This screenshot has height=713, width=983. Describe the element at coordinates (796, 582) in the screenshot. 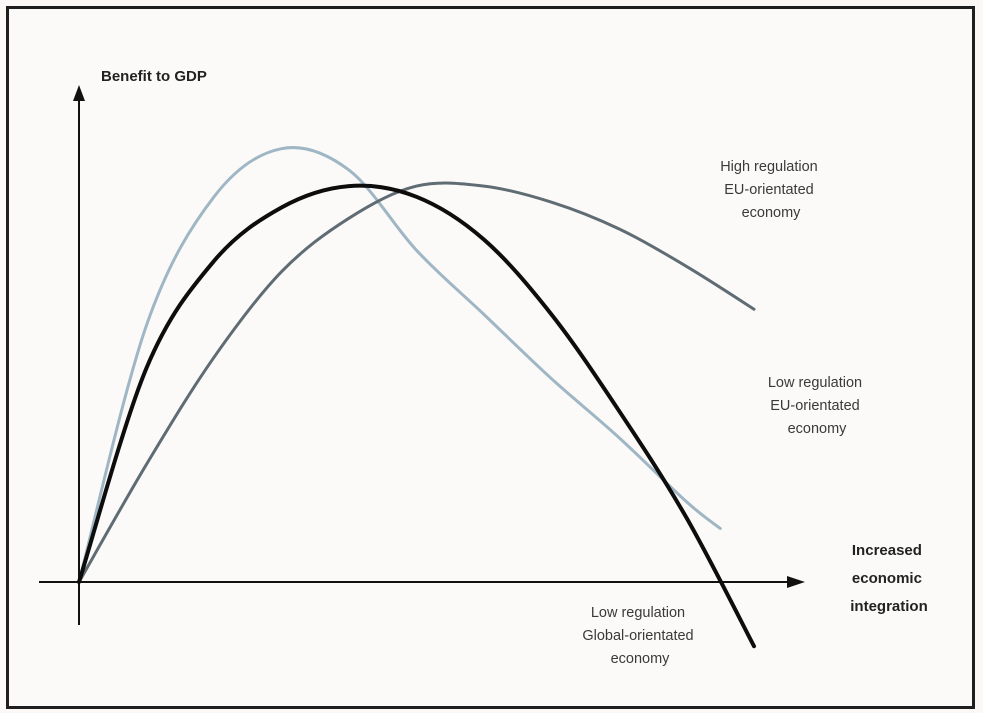

I see `x-axis-arrowhead` at that location.